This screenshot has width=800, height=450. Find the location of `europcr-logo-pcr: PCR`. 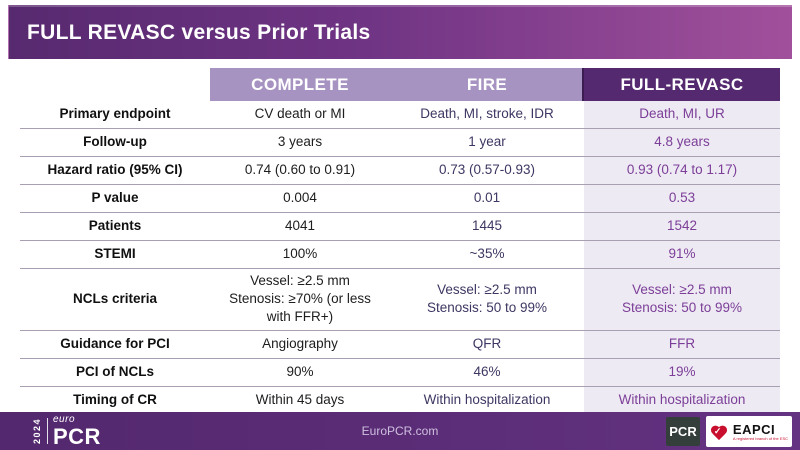

europcr-logo-pcr: PCR is located at coordinates (77, 436).